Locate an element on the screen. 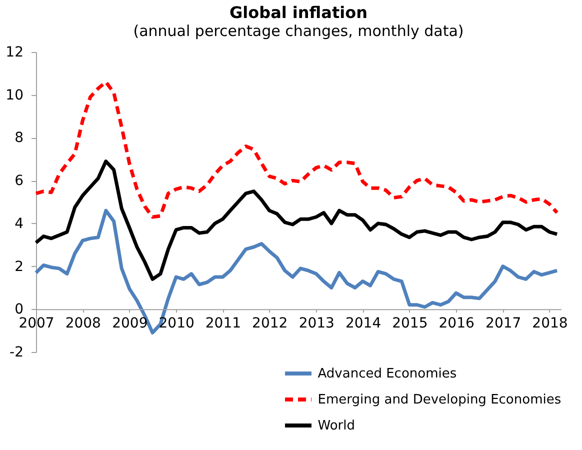  x-tick-label: 2009 is located at coordinates (130, 324).